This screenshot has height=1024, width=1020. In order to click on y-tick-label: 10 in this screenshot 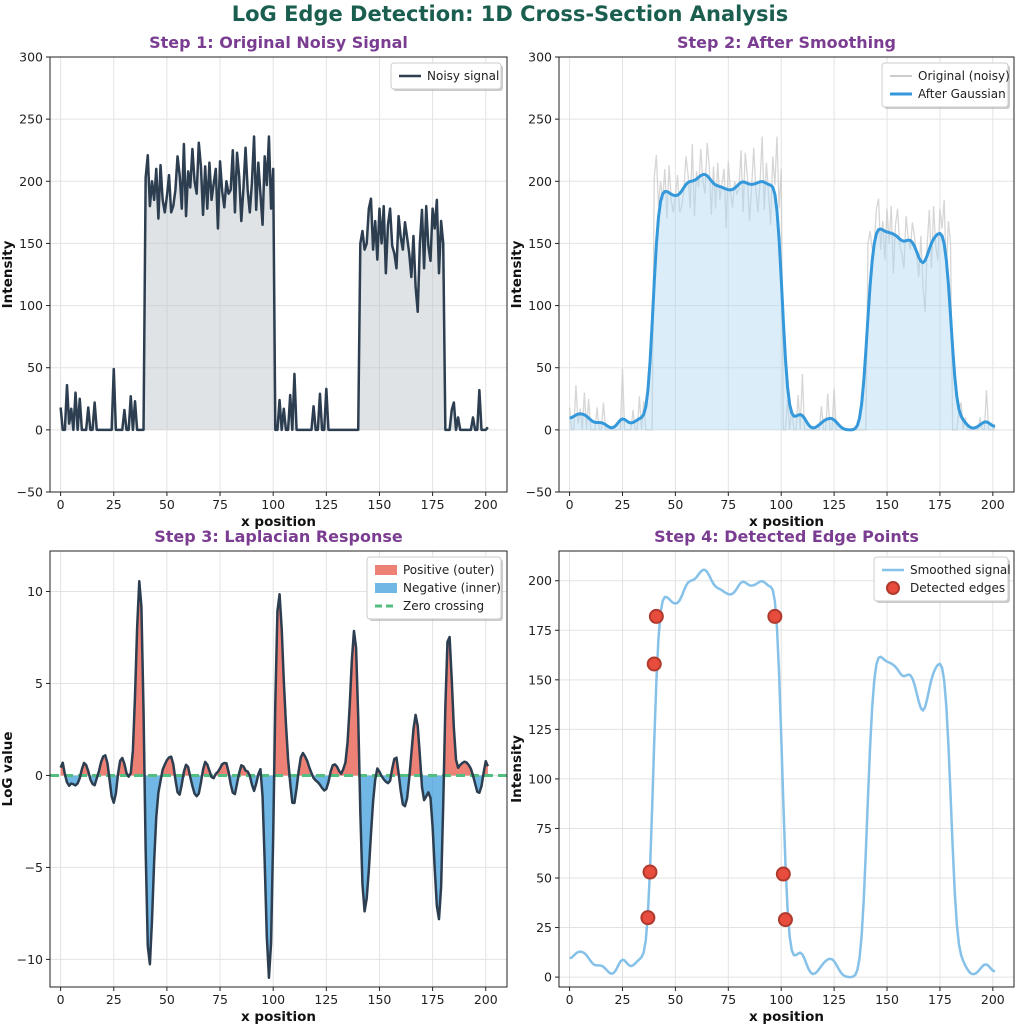, I will do `click(35, 591)`.